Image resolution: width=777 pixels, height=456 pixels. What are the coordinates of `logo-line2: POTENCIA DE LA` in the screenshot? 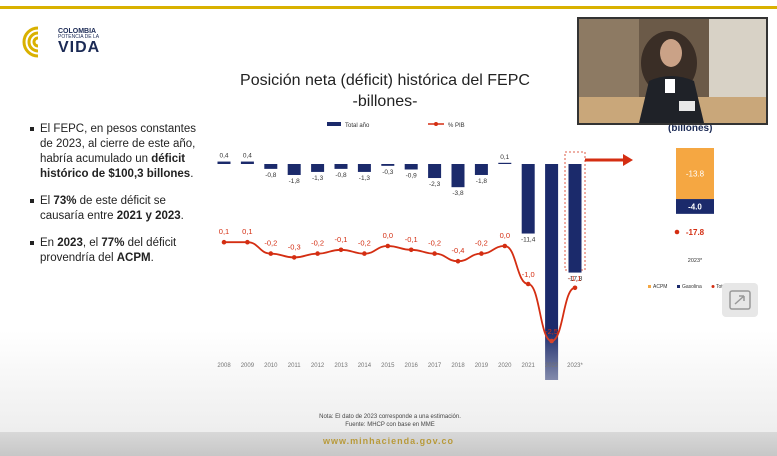 It's located at (79, 37).